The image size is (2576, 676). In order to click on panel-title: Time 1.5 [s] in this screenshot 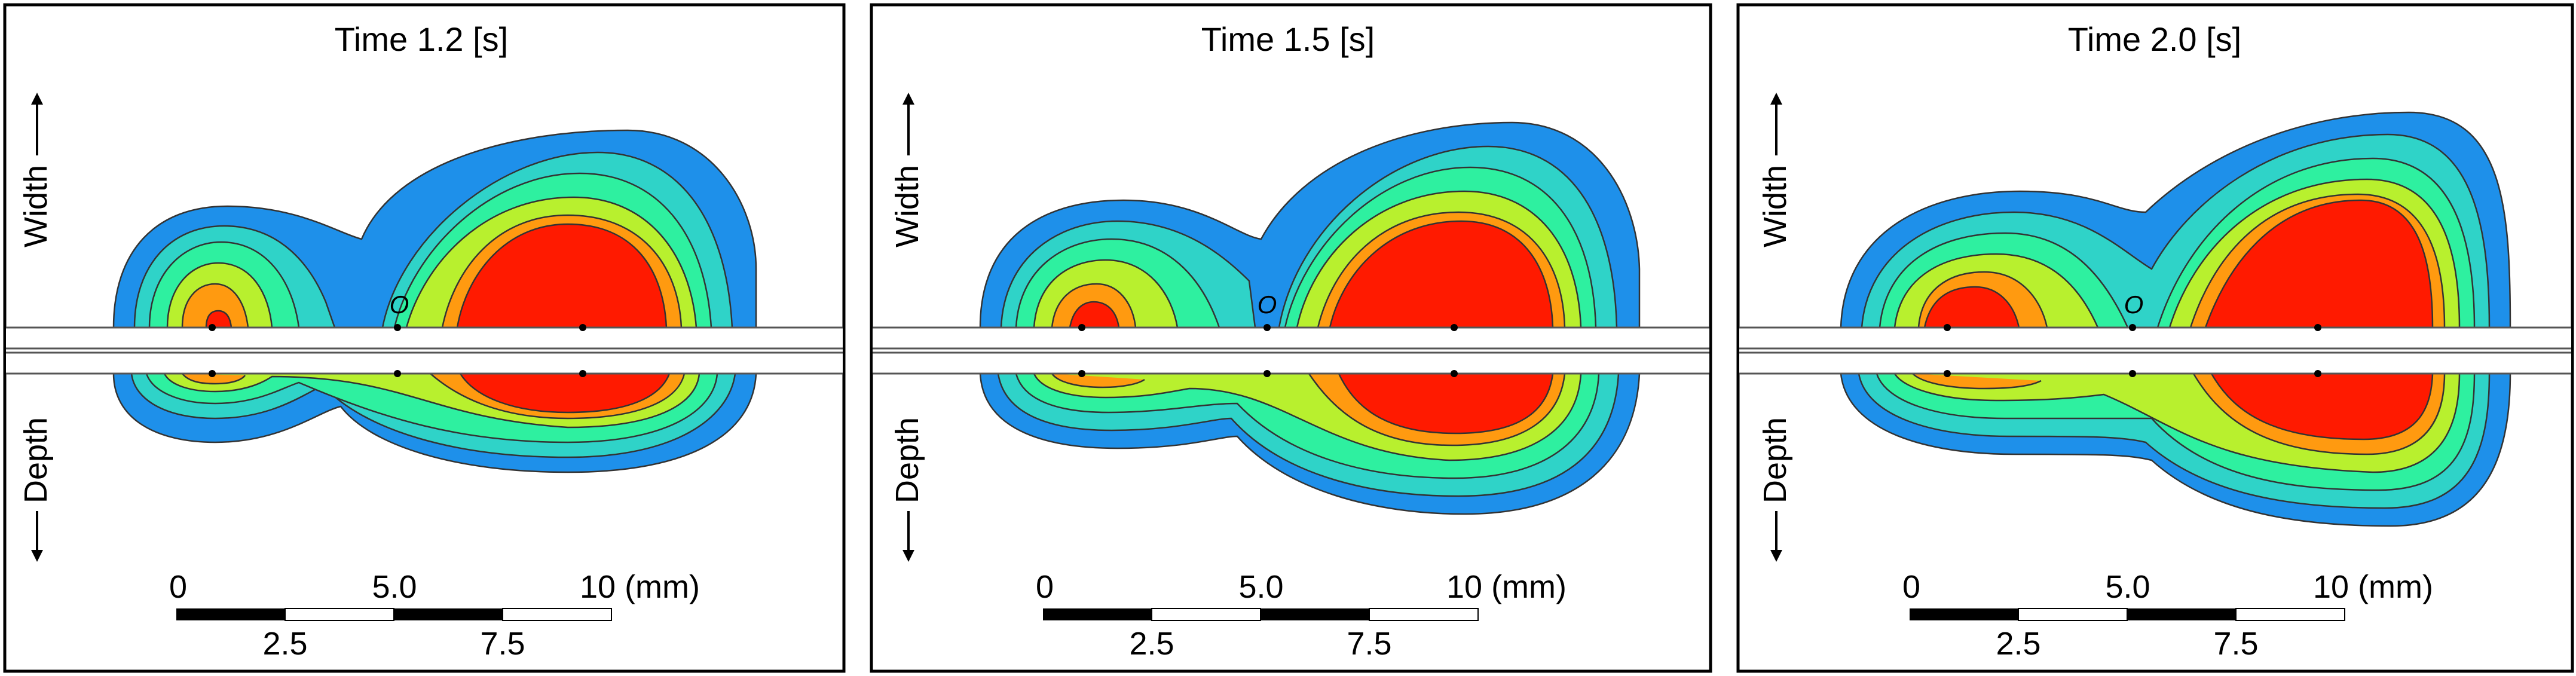, I will do `click(1288, 39)`.